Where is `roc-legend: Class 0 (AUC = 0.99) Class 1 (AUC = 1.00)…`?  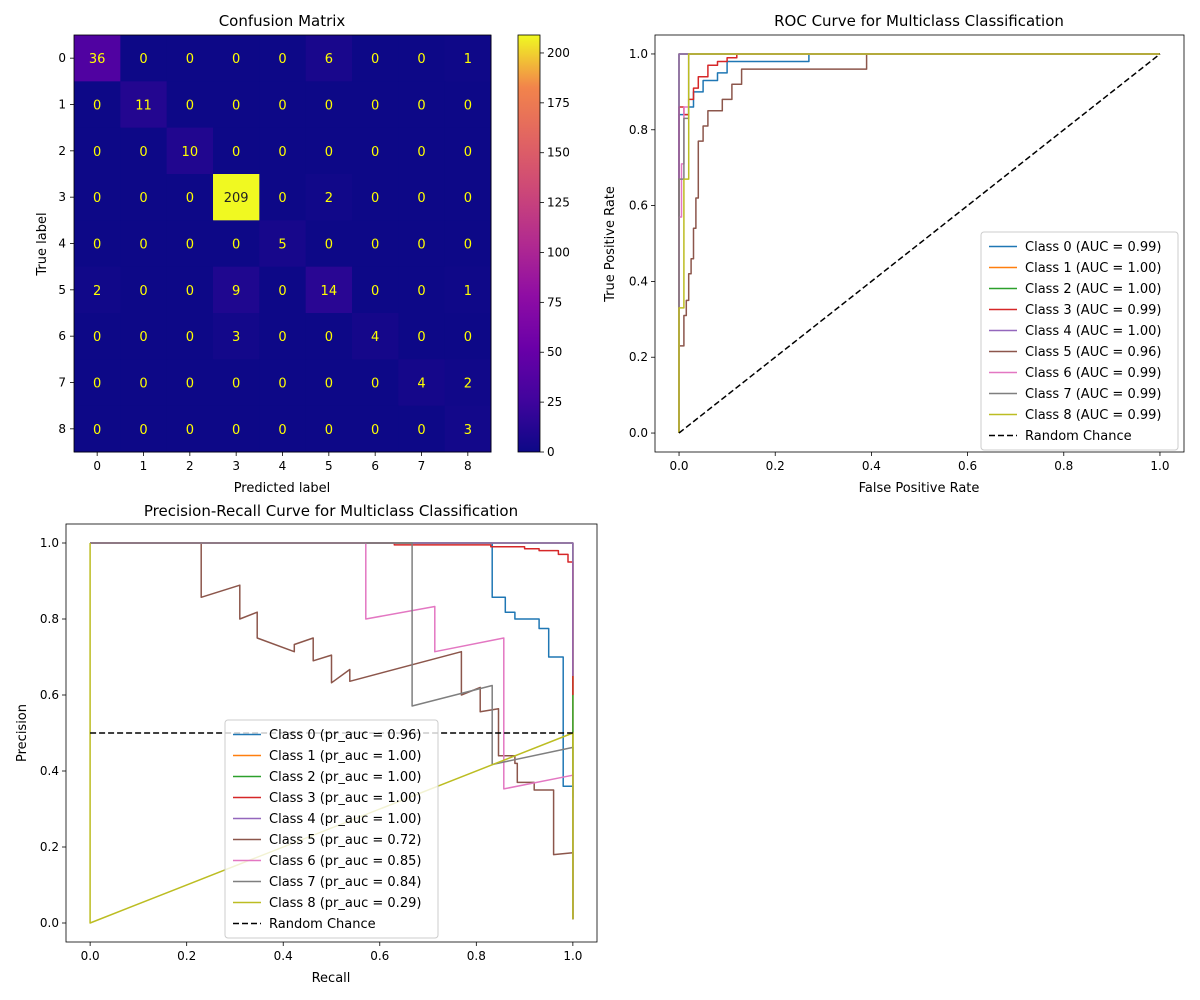
roc-legend: Class 0 (AUC = 0.99) Class 1 (AUC = 1.00)… is located at coordinates (1079, 341).